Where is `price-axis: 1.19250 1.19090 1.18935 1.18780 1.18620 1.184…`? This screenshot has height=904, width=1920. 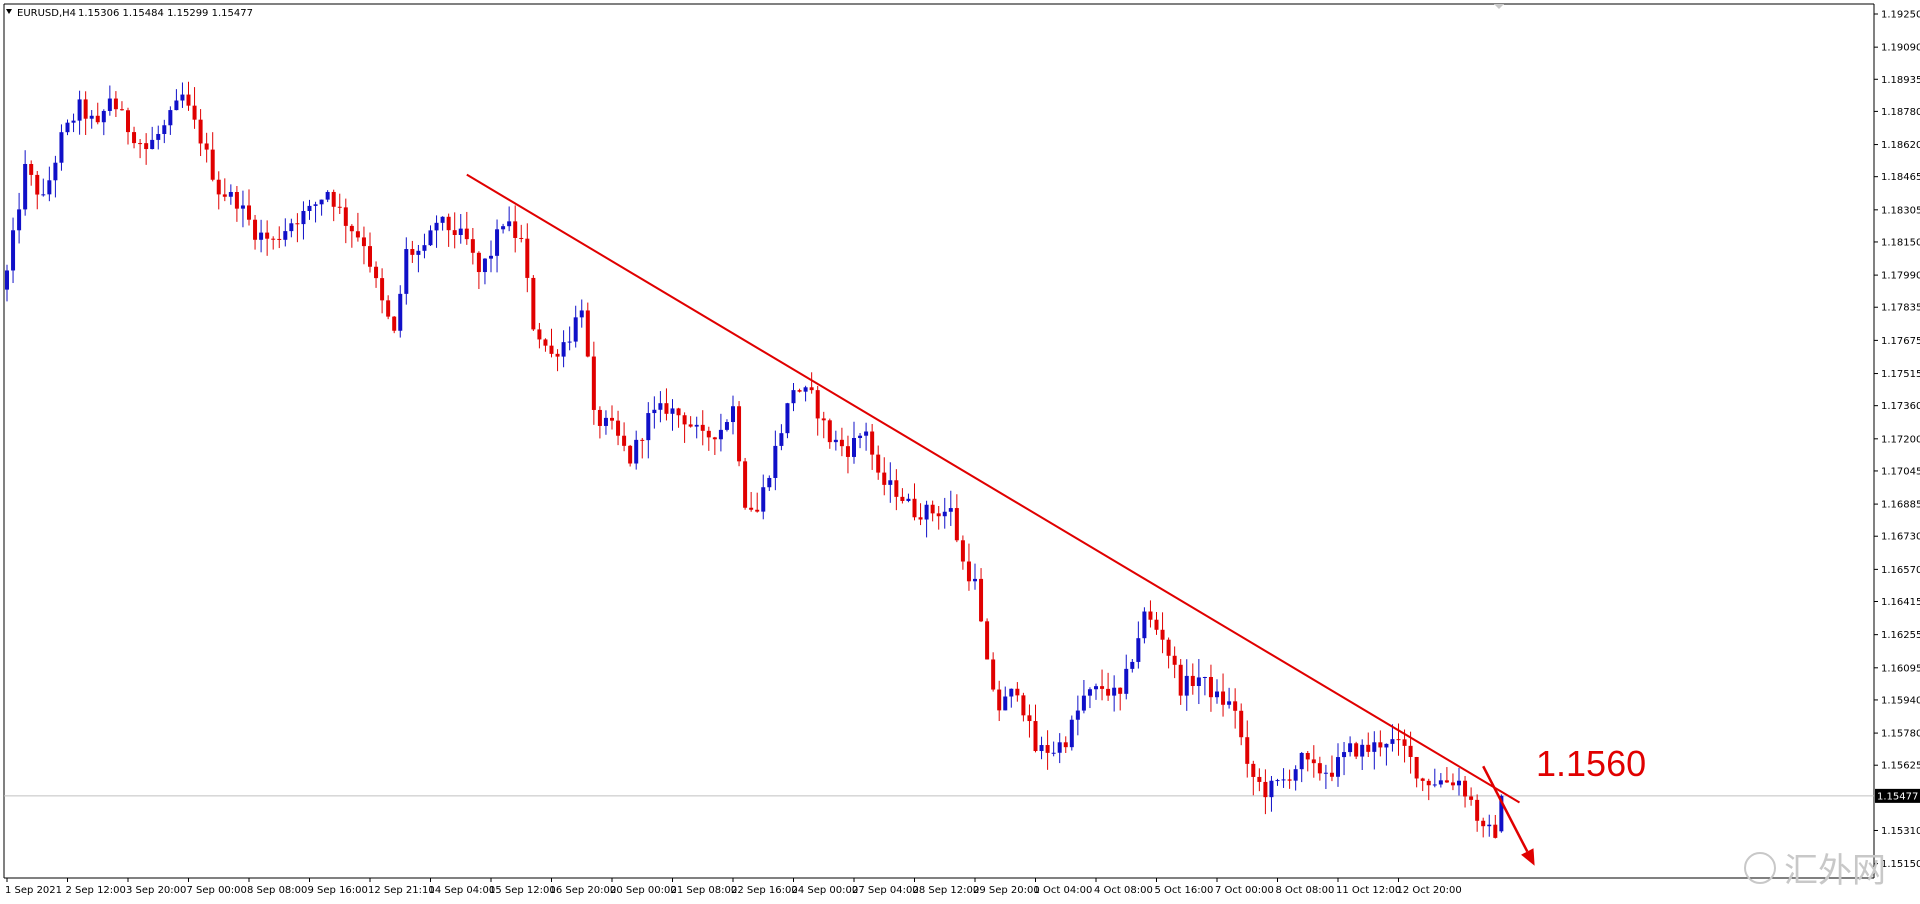
price-axis: 1.19250 1.19090 1.18935 1.18780 1.18620 1.184… is located at coordinates (1897, 440).